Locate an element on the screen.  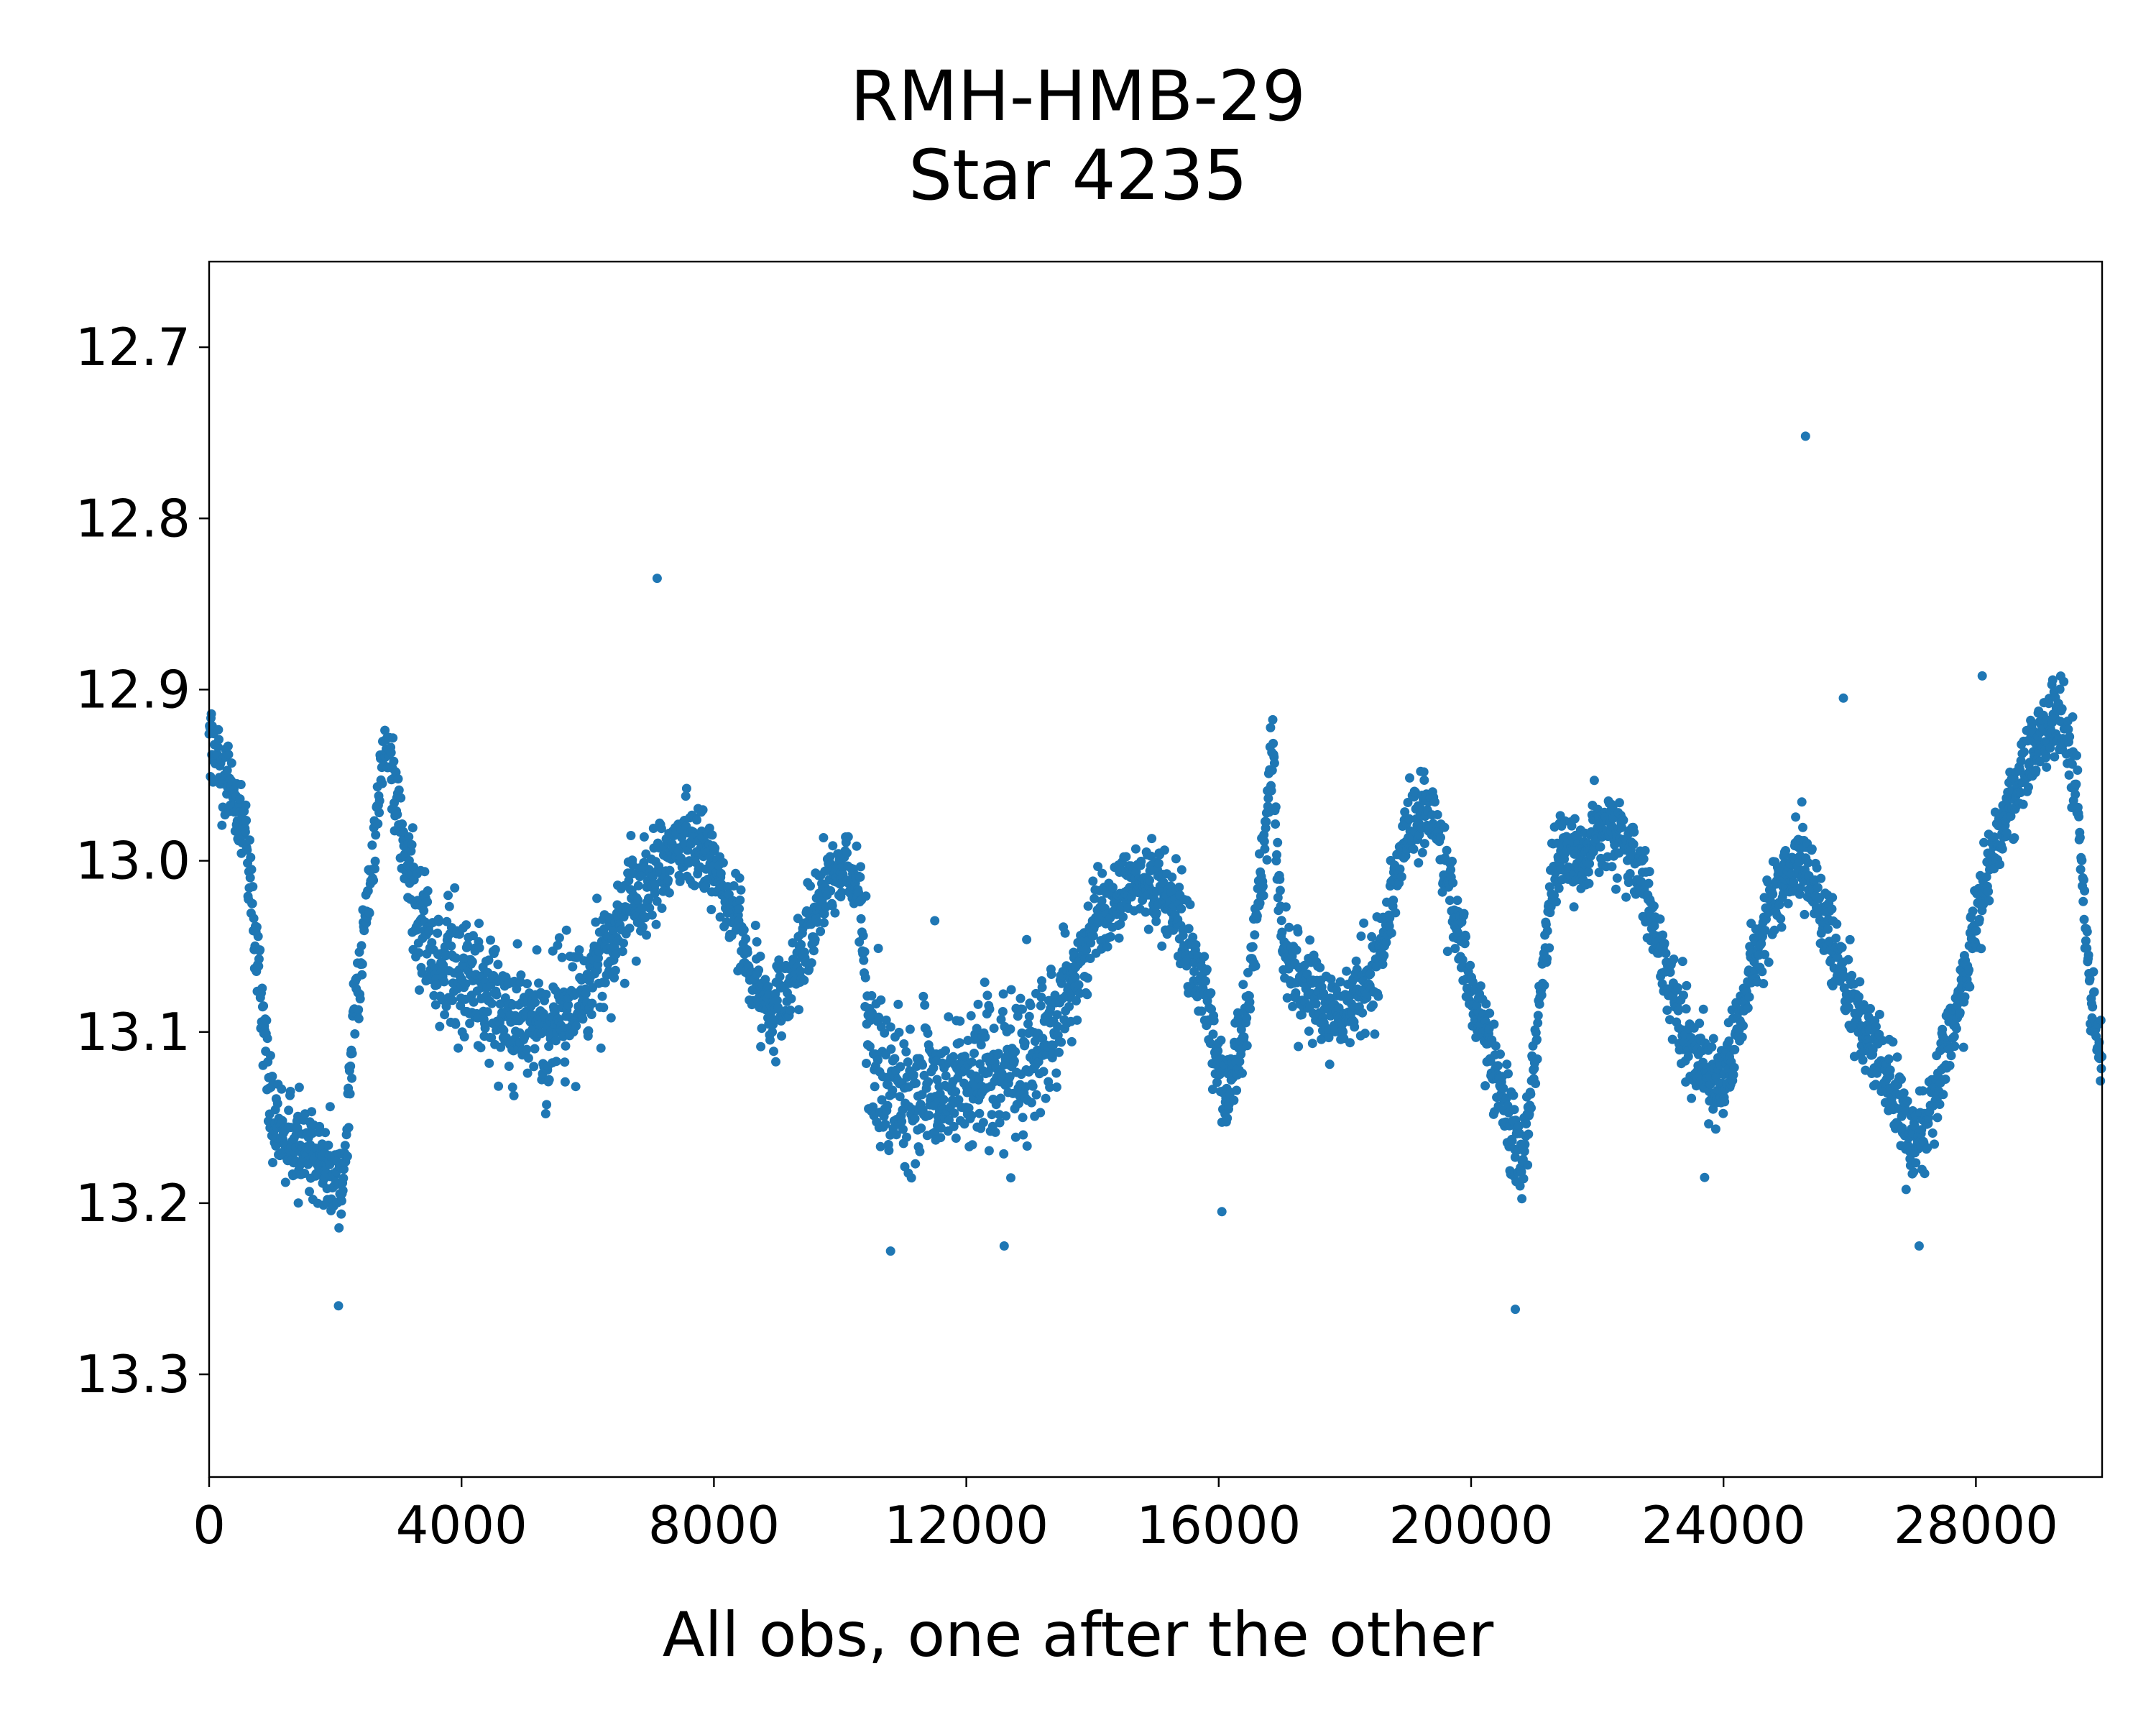
x-tick-label: 20000 is located at coordinates (1470, 1525).